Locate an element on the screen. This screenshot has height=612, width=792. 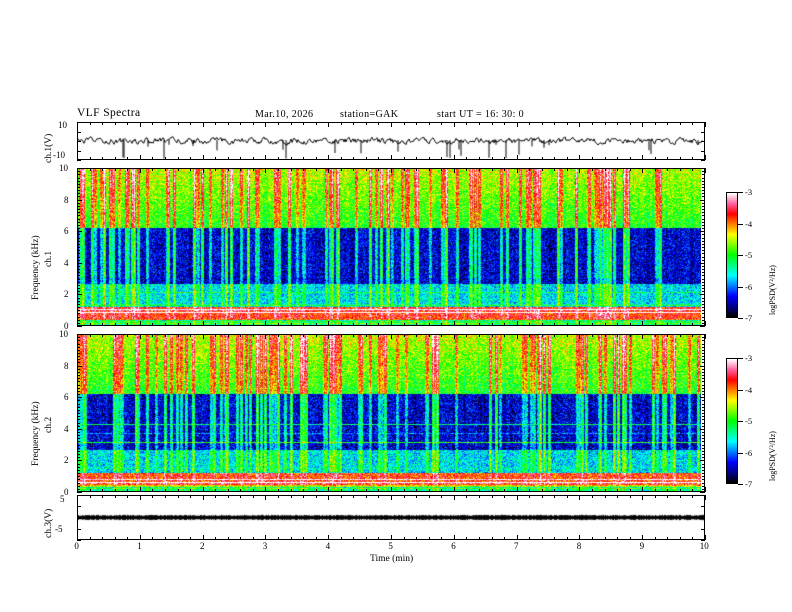
x-tick-label: 7 is located at coordinates (516, 546).